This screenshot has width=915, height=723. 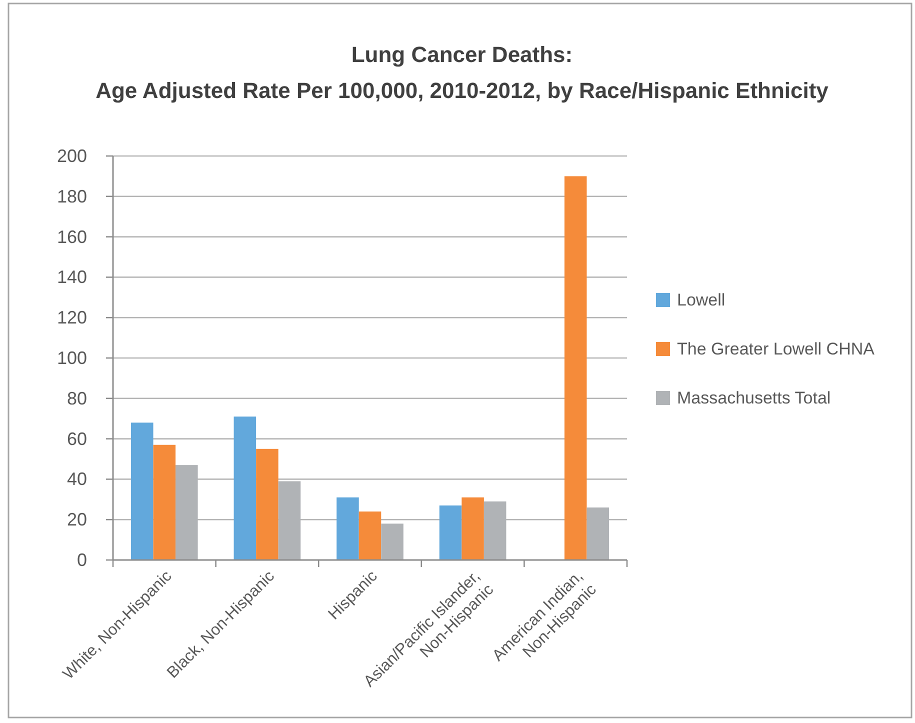 What do you see at coordinates (463, 72) in the screenshot?
I see `chart-title: Lung Cancer Deaths: Age Adjusted Rate Per 100,000, 2010-2012, by Race/Hispanic Ethnicity` at bounding box center [463, 72].